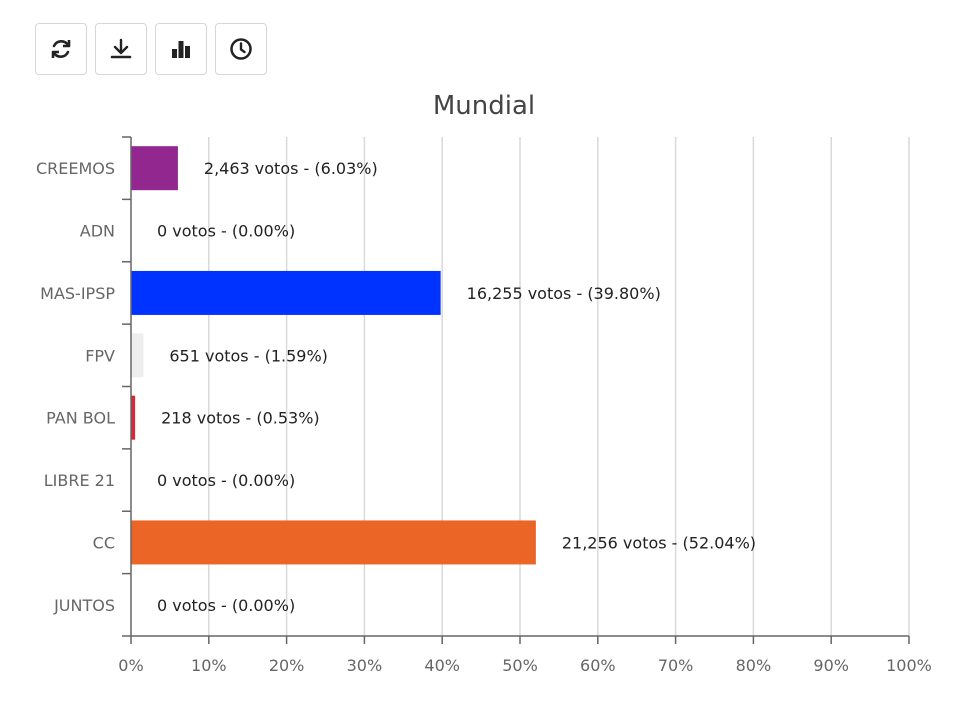  I want to click on x-tick-label: 60%, so click(598, 665).